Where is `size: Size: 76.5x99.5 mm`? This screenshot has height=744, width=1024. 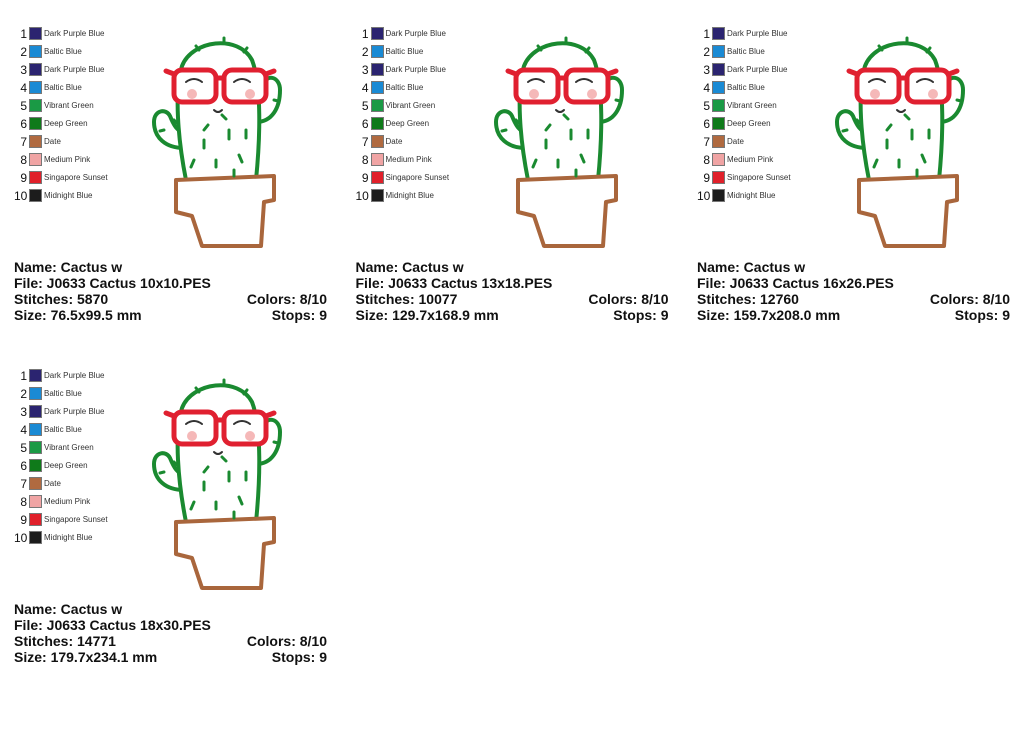
size: Size: 76.5x99.5 mm is located at coordinates (78, 315).